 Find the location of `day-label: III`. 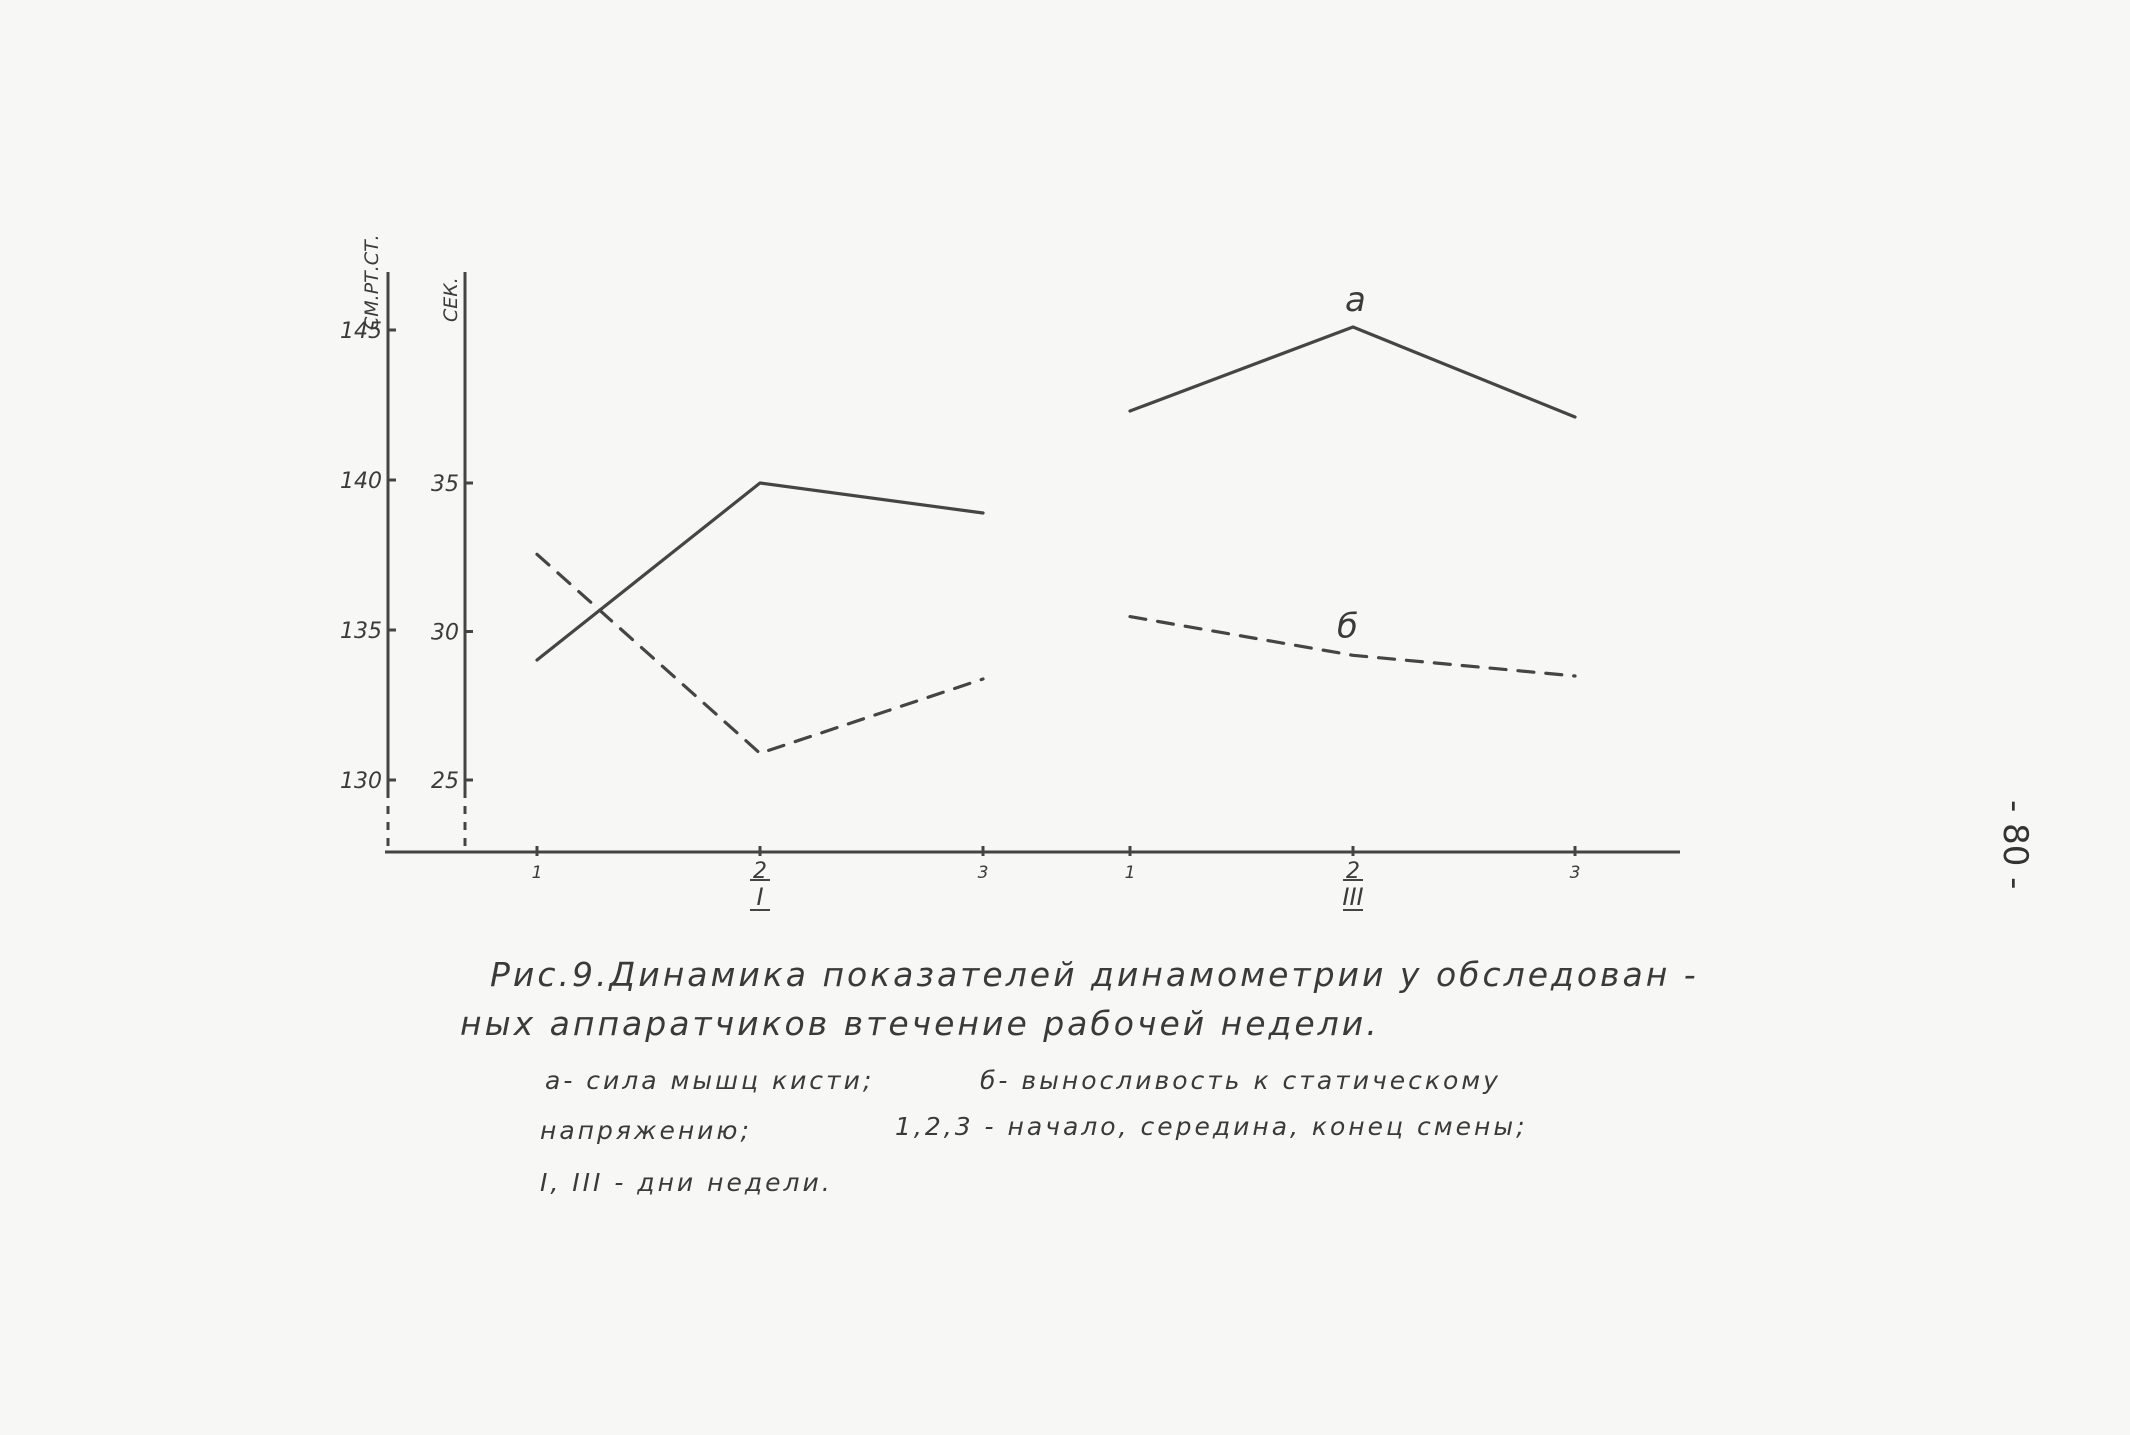

day-label: III is located at coordinates (1352, 897).